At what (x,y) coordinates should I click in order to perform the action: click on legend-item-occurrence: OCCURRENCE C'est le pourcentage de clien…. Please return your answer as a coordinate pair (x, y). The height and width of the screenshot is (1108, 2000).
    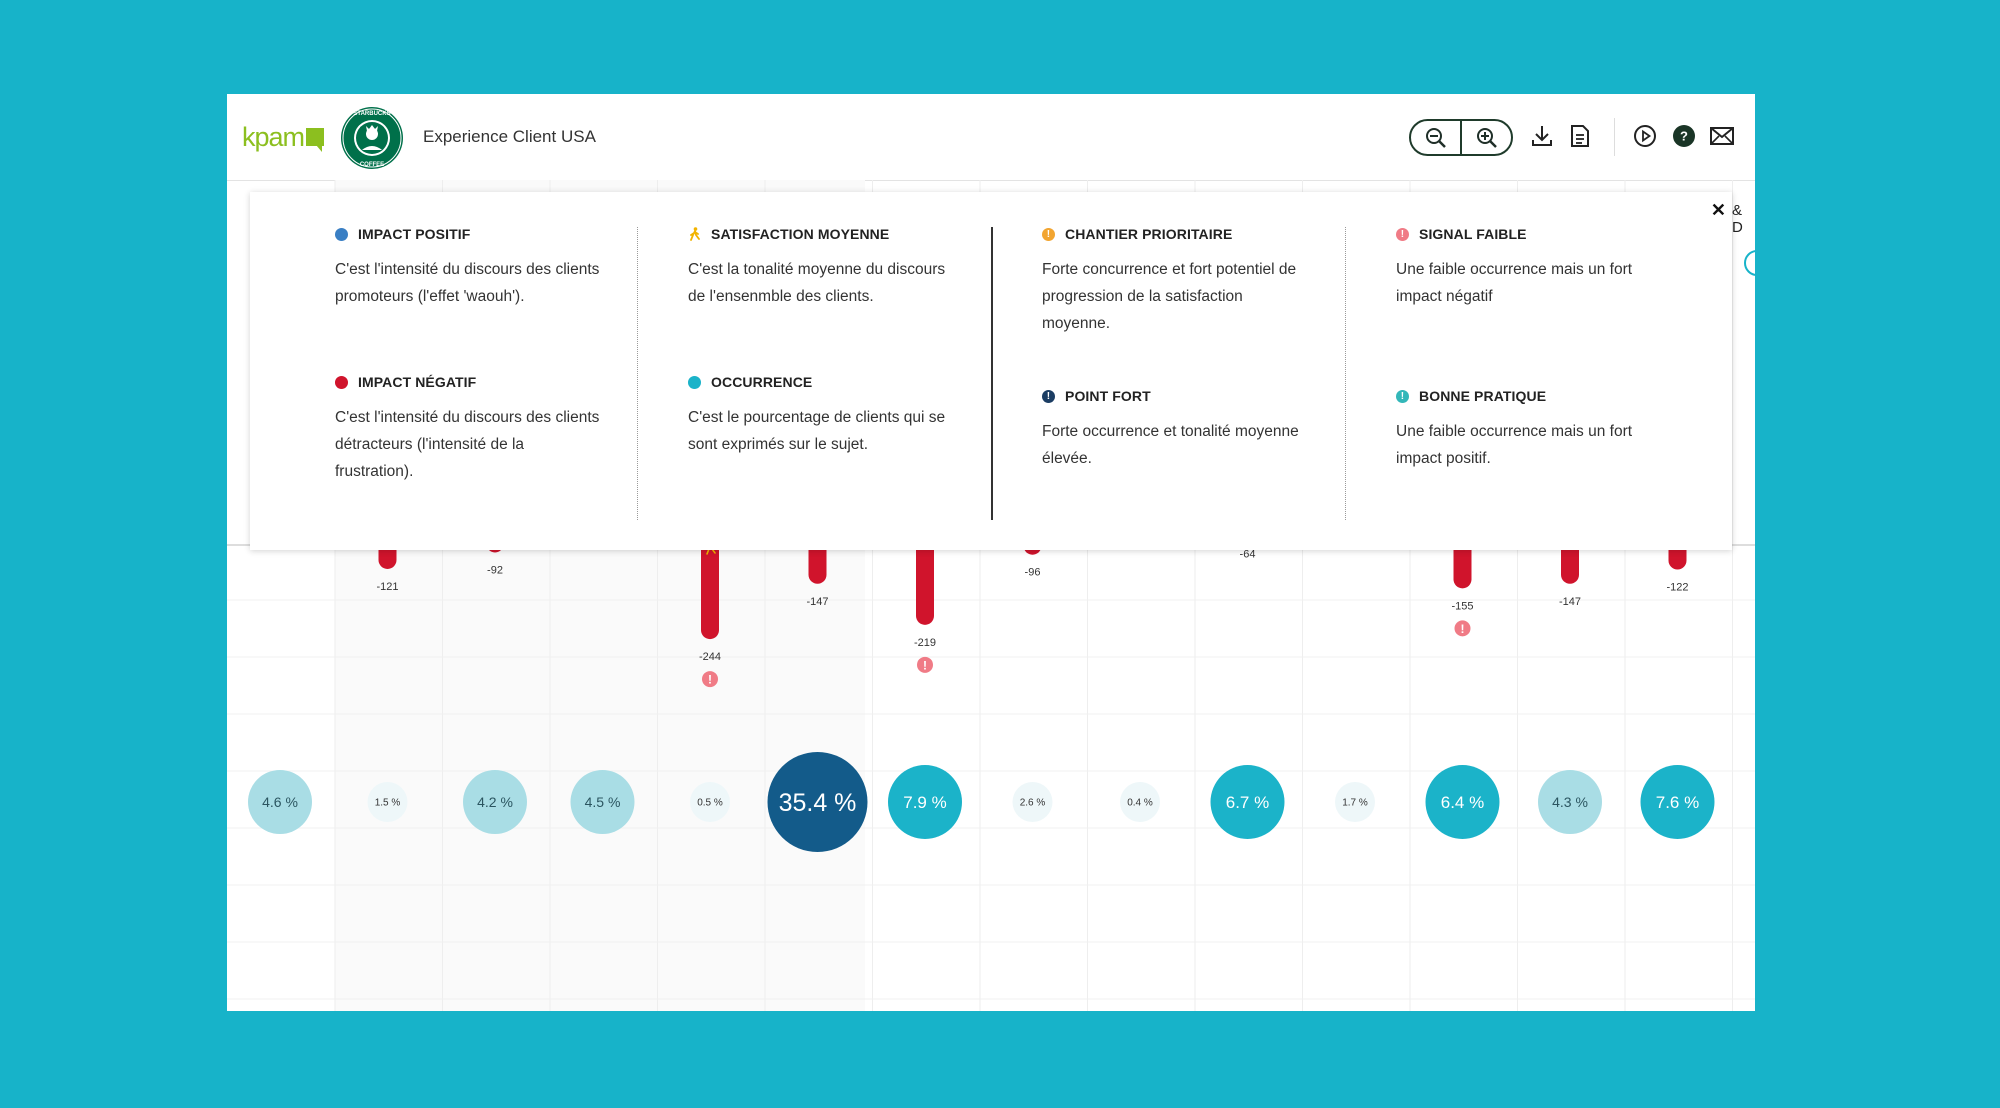
    Looking at the image, I should click on (823, 416).